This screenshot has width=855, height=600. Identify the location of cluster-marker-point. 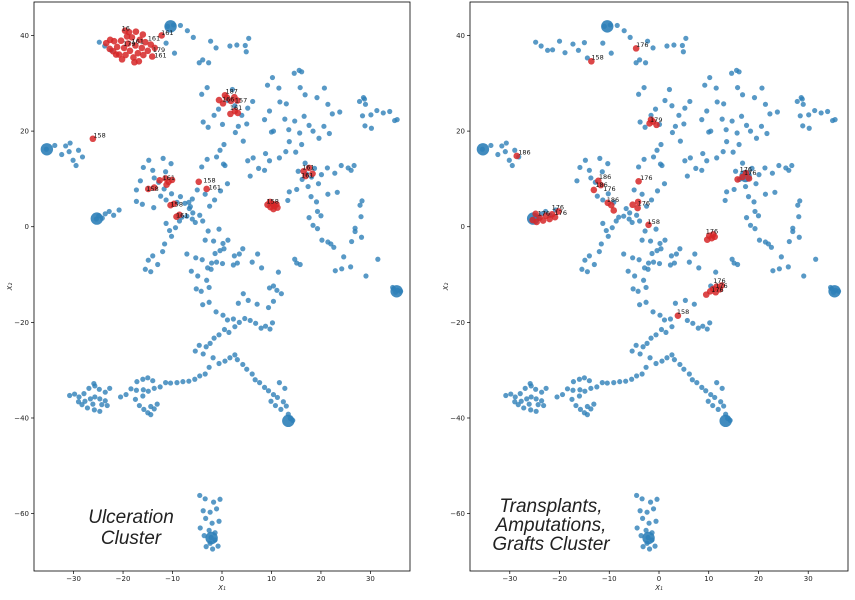
(97, 218).